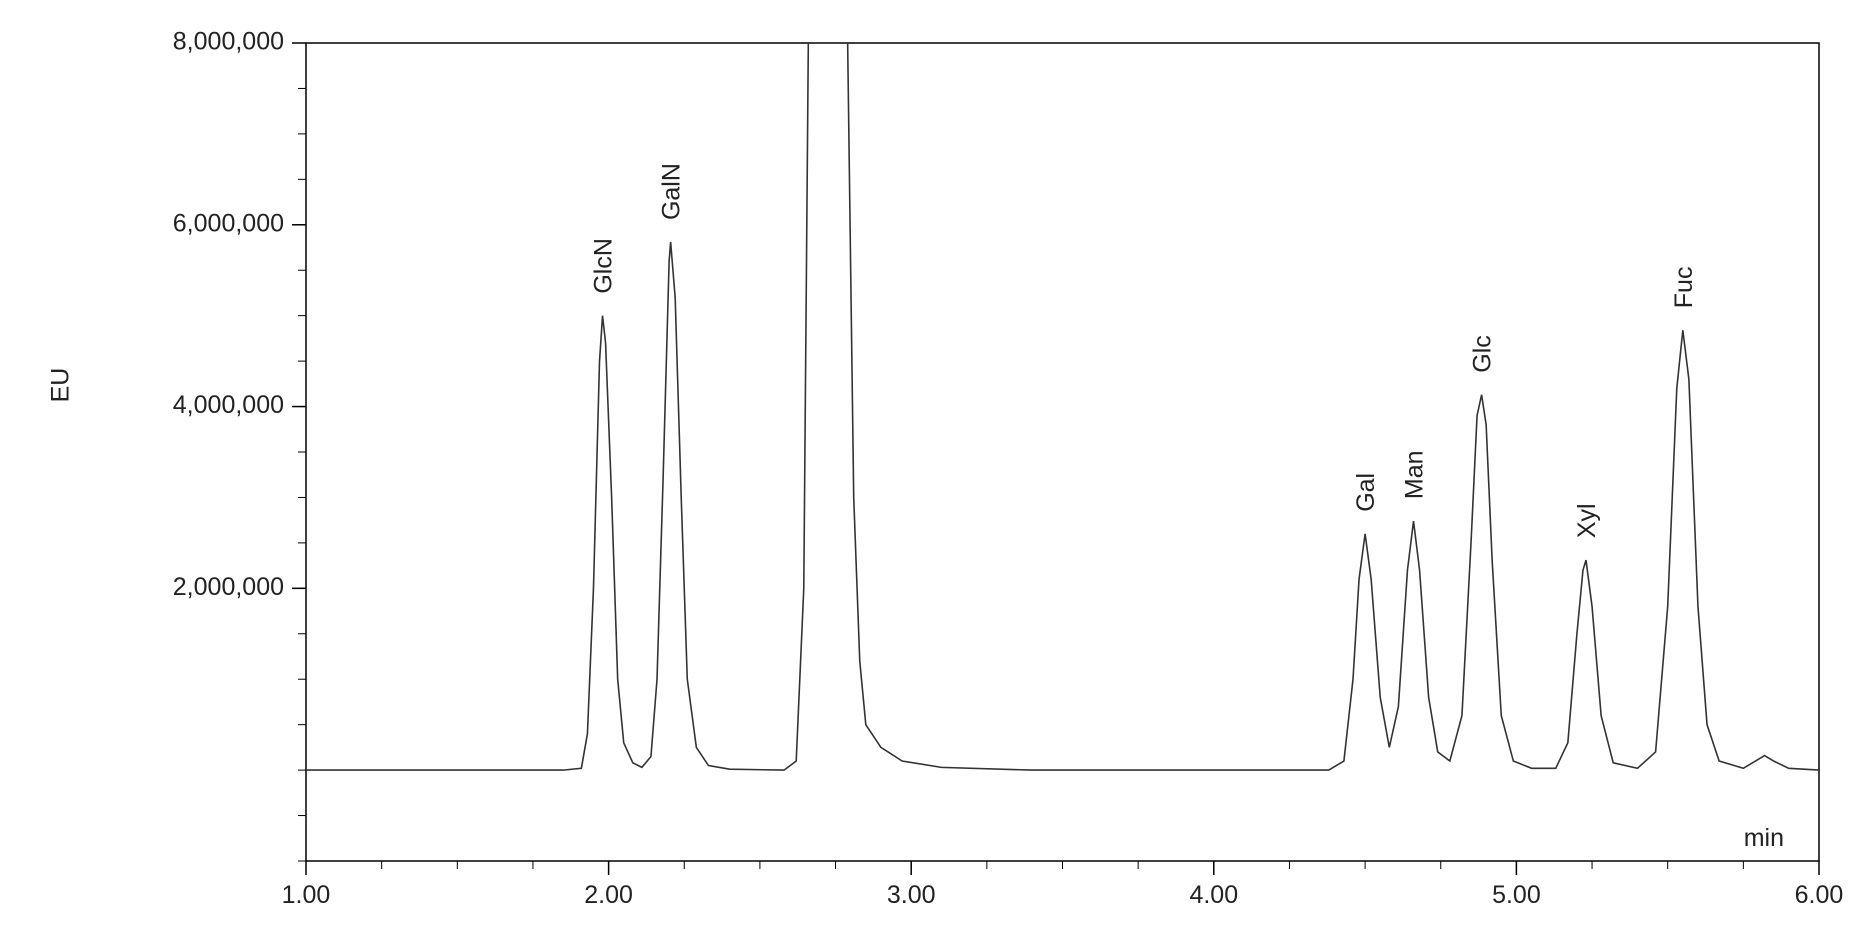 This screenshot has width=1852, height=946. What do you see at coordinates (604, 266) in the screenshot?
I see `peak-label: GlcN` at bounding box center [604, 266].